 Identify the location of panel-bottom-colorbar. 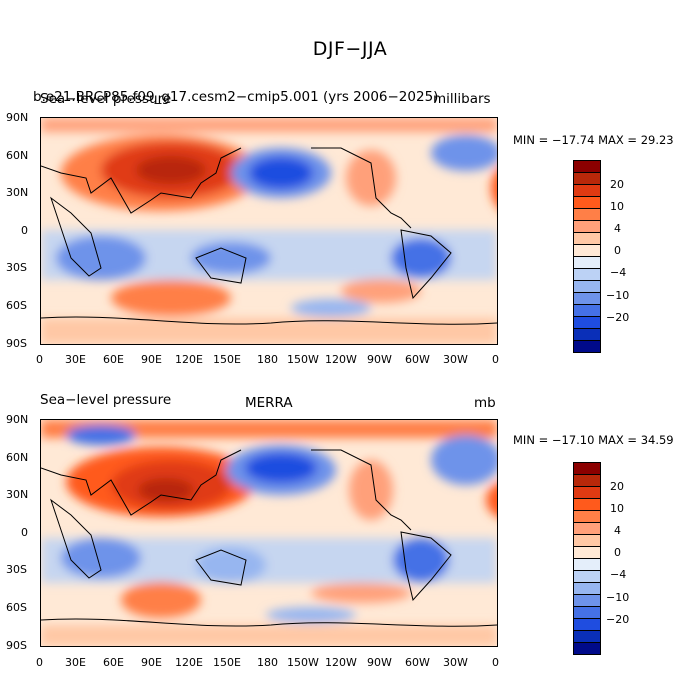
(587, 558).